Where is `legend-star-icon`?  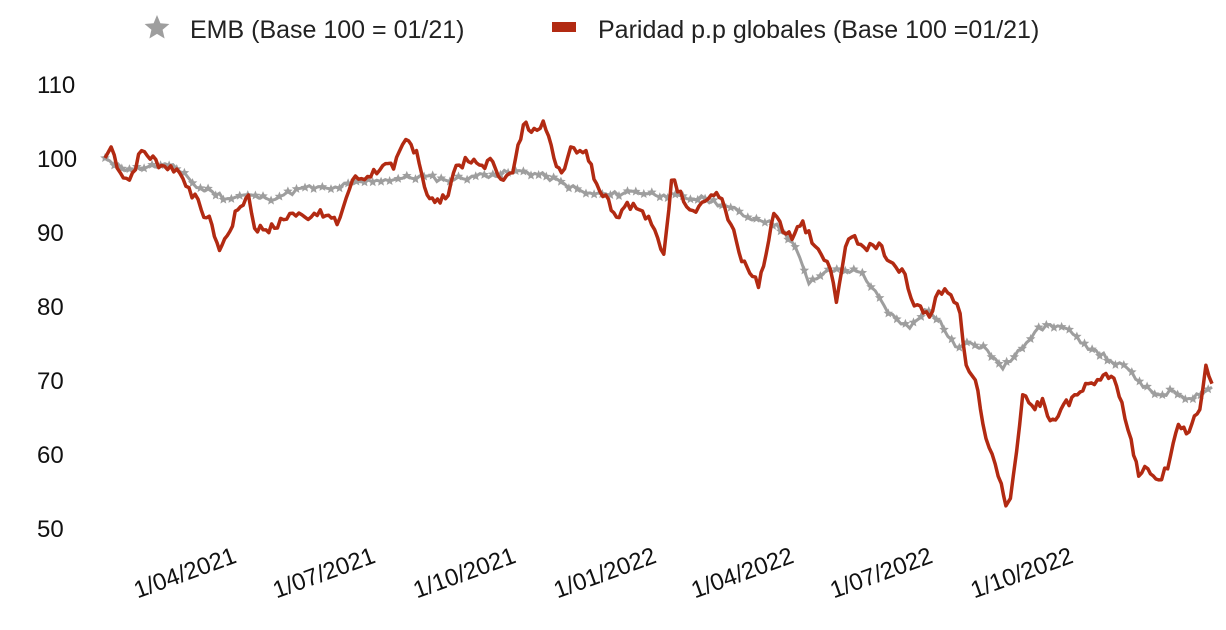 legend-star-icon is located at coordinates (157, 27).